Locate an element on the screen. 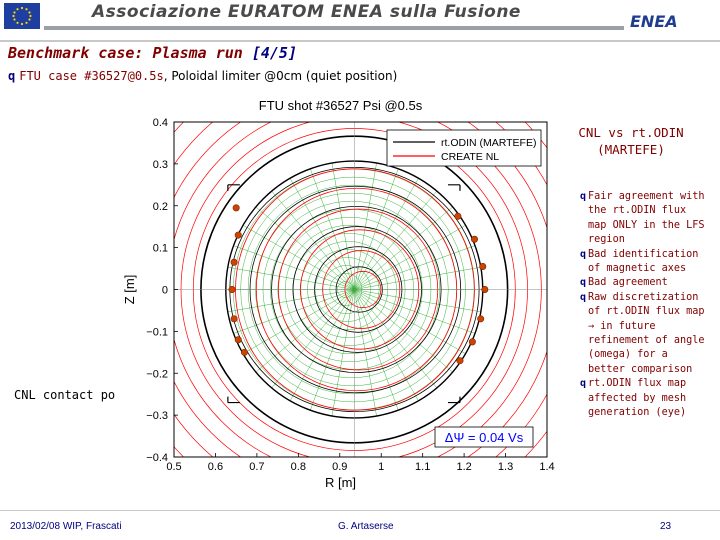  slide-title-main: Benchmark case: Plasma run is located at coordinates (130, 53).